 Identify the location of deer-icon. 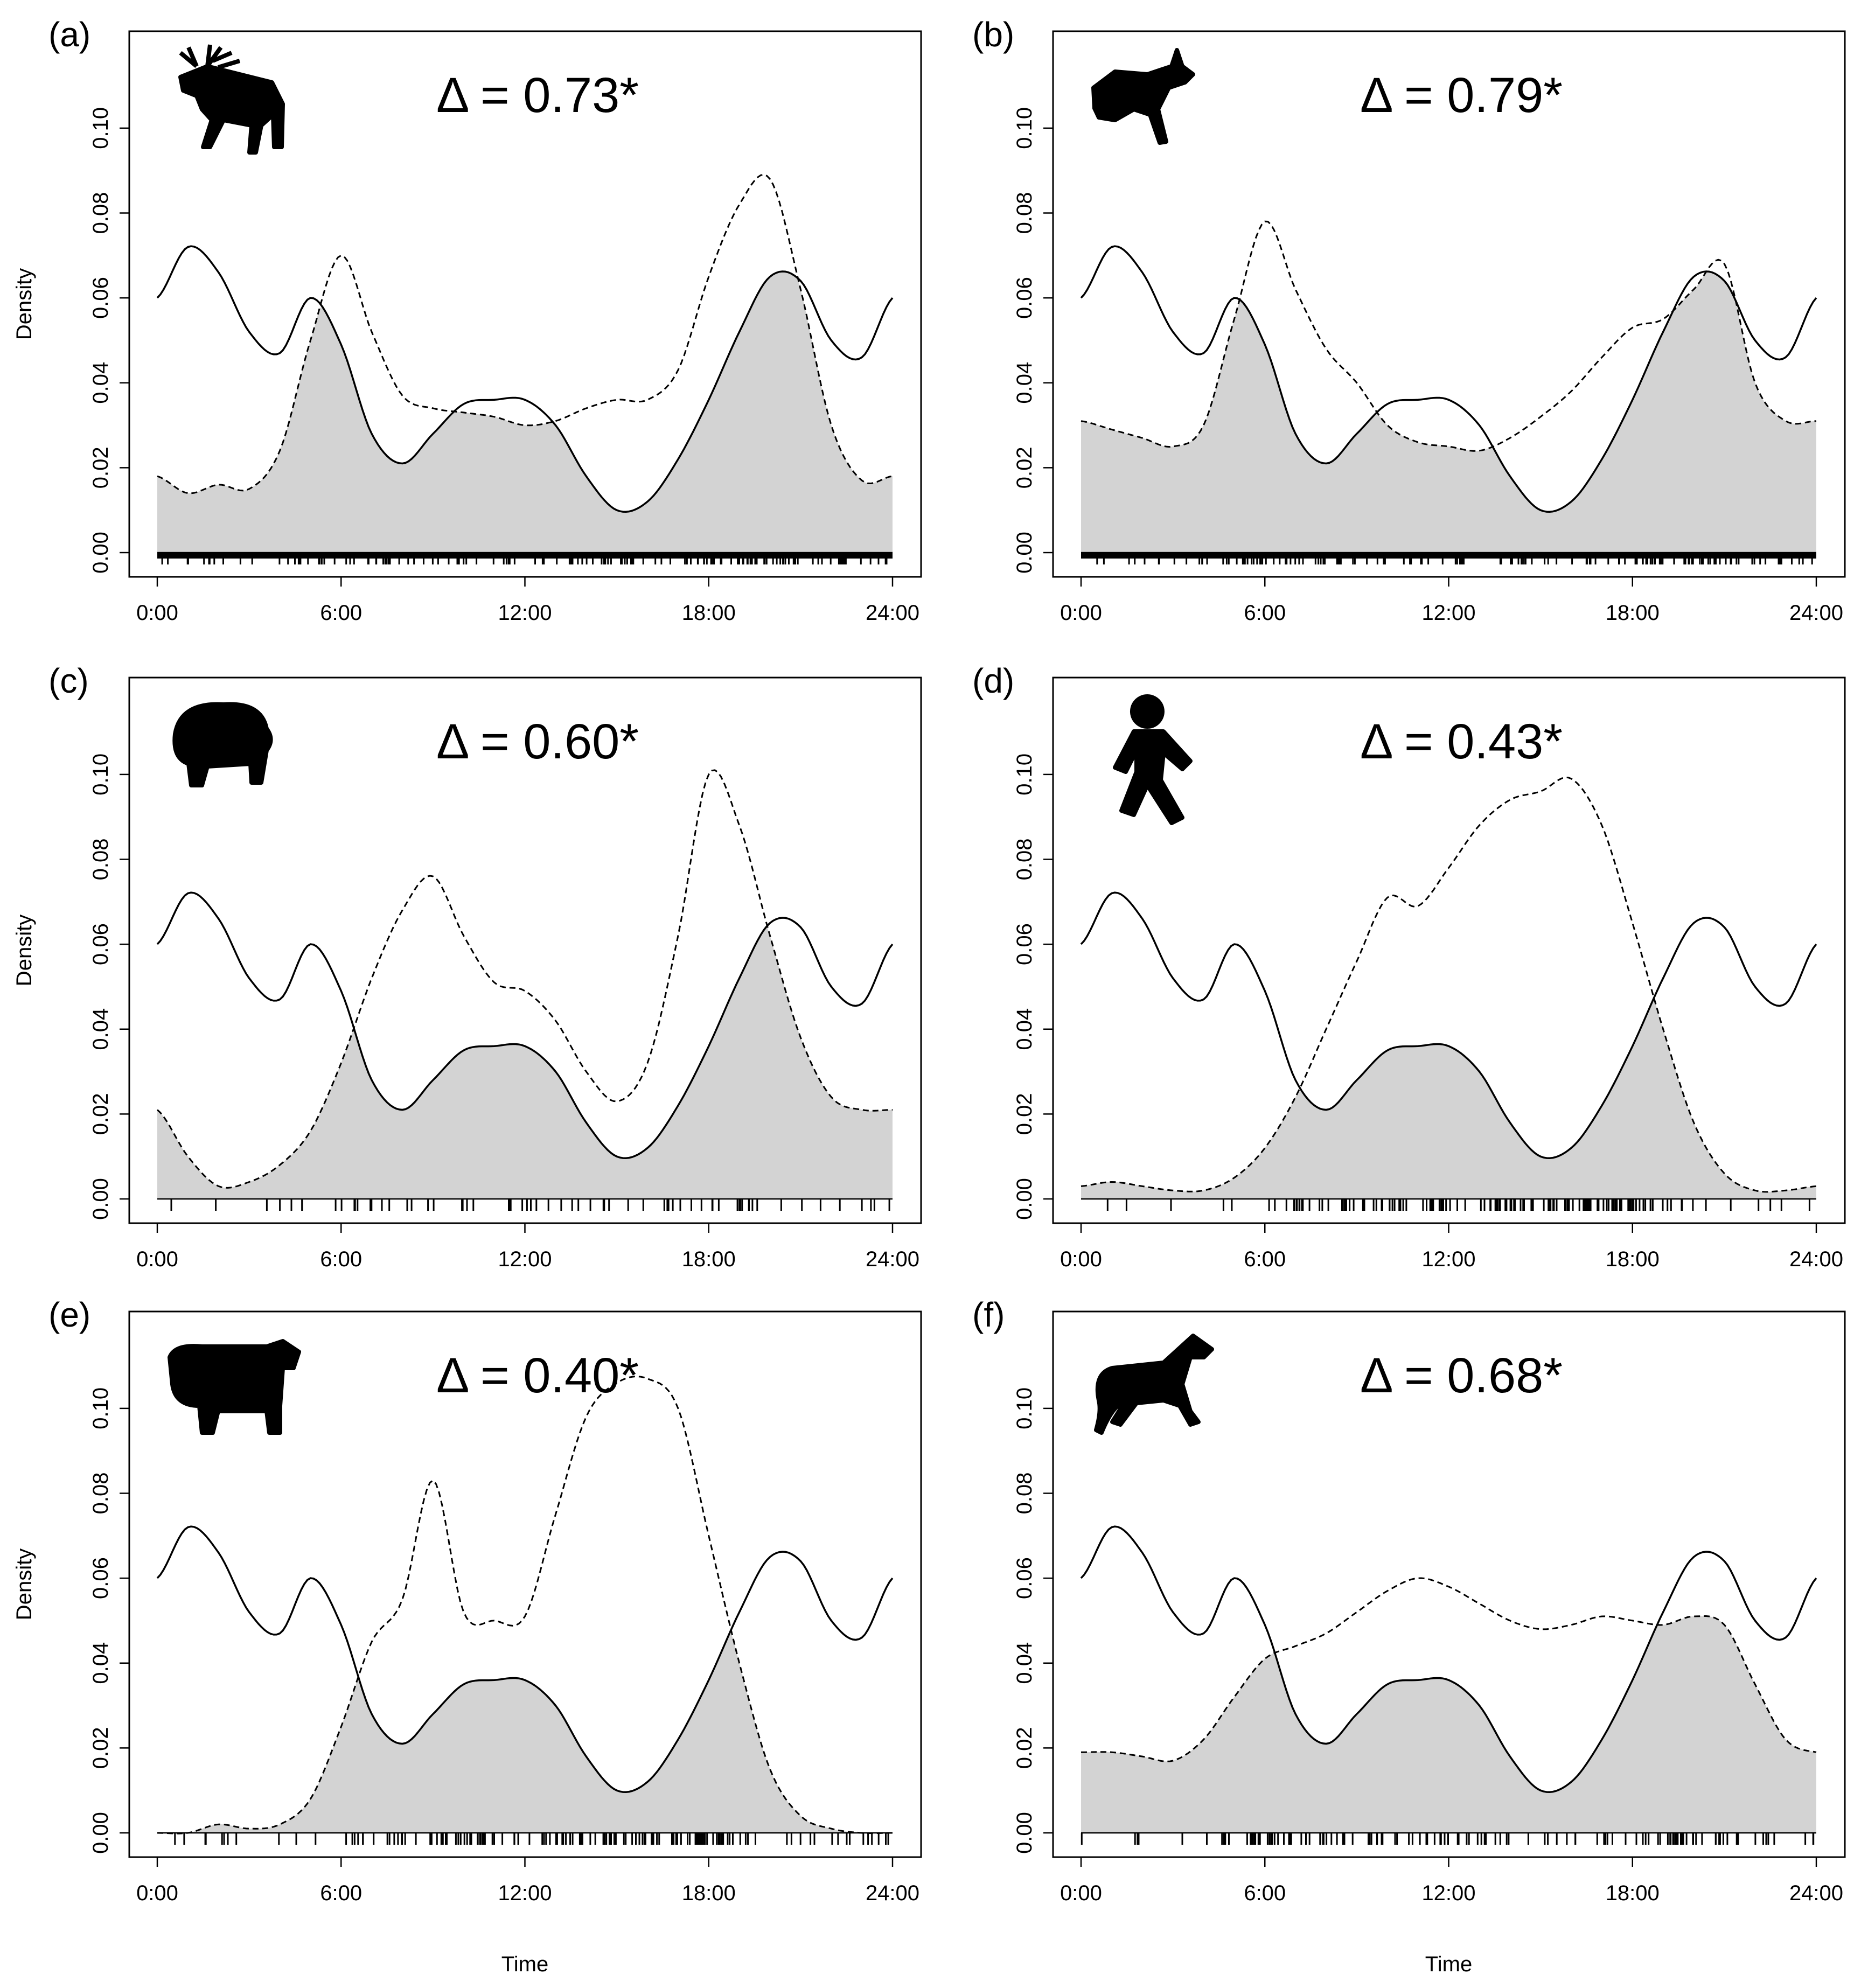
(1143, 96).